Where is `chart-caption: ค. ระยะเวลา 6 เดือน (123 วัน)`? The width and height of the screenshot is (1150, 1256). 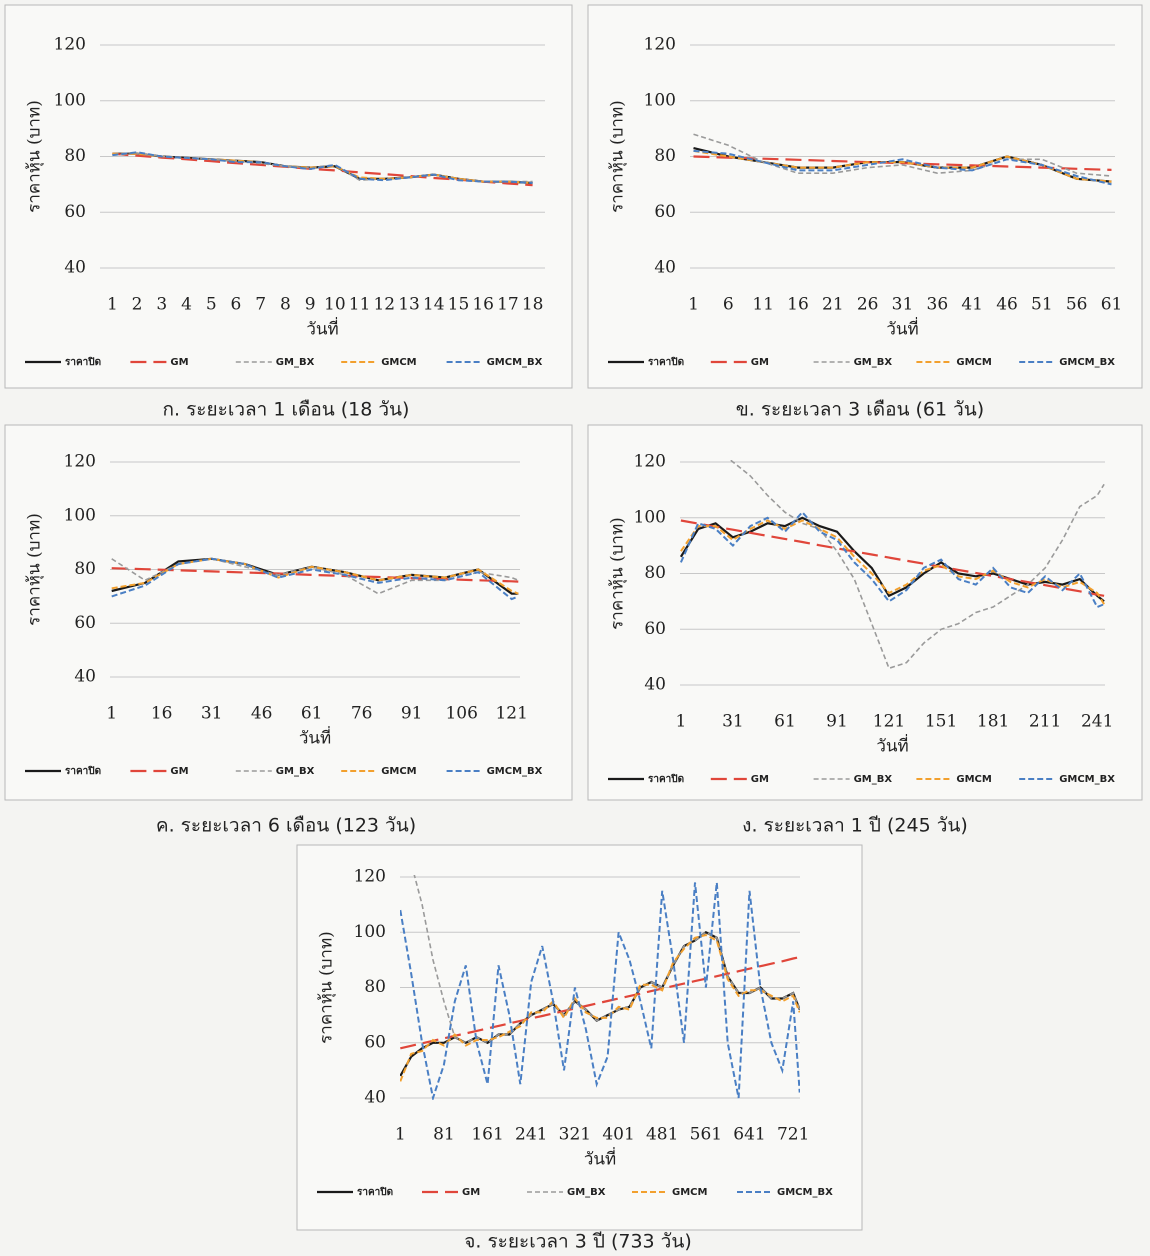 chart-caption: ค. ระยะเวลา 6 เดือน (123 วัน) is located at coordinates (286, 826).